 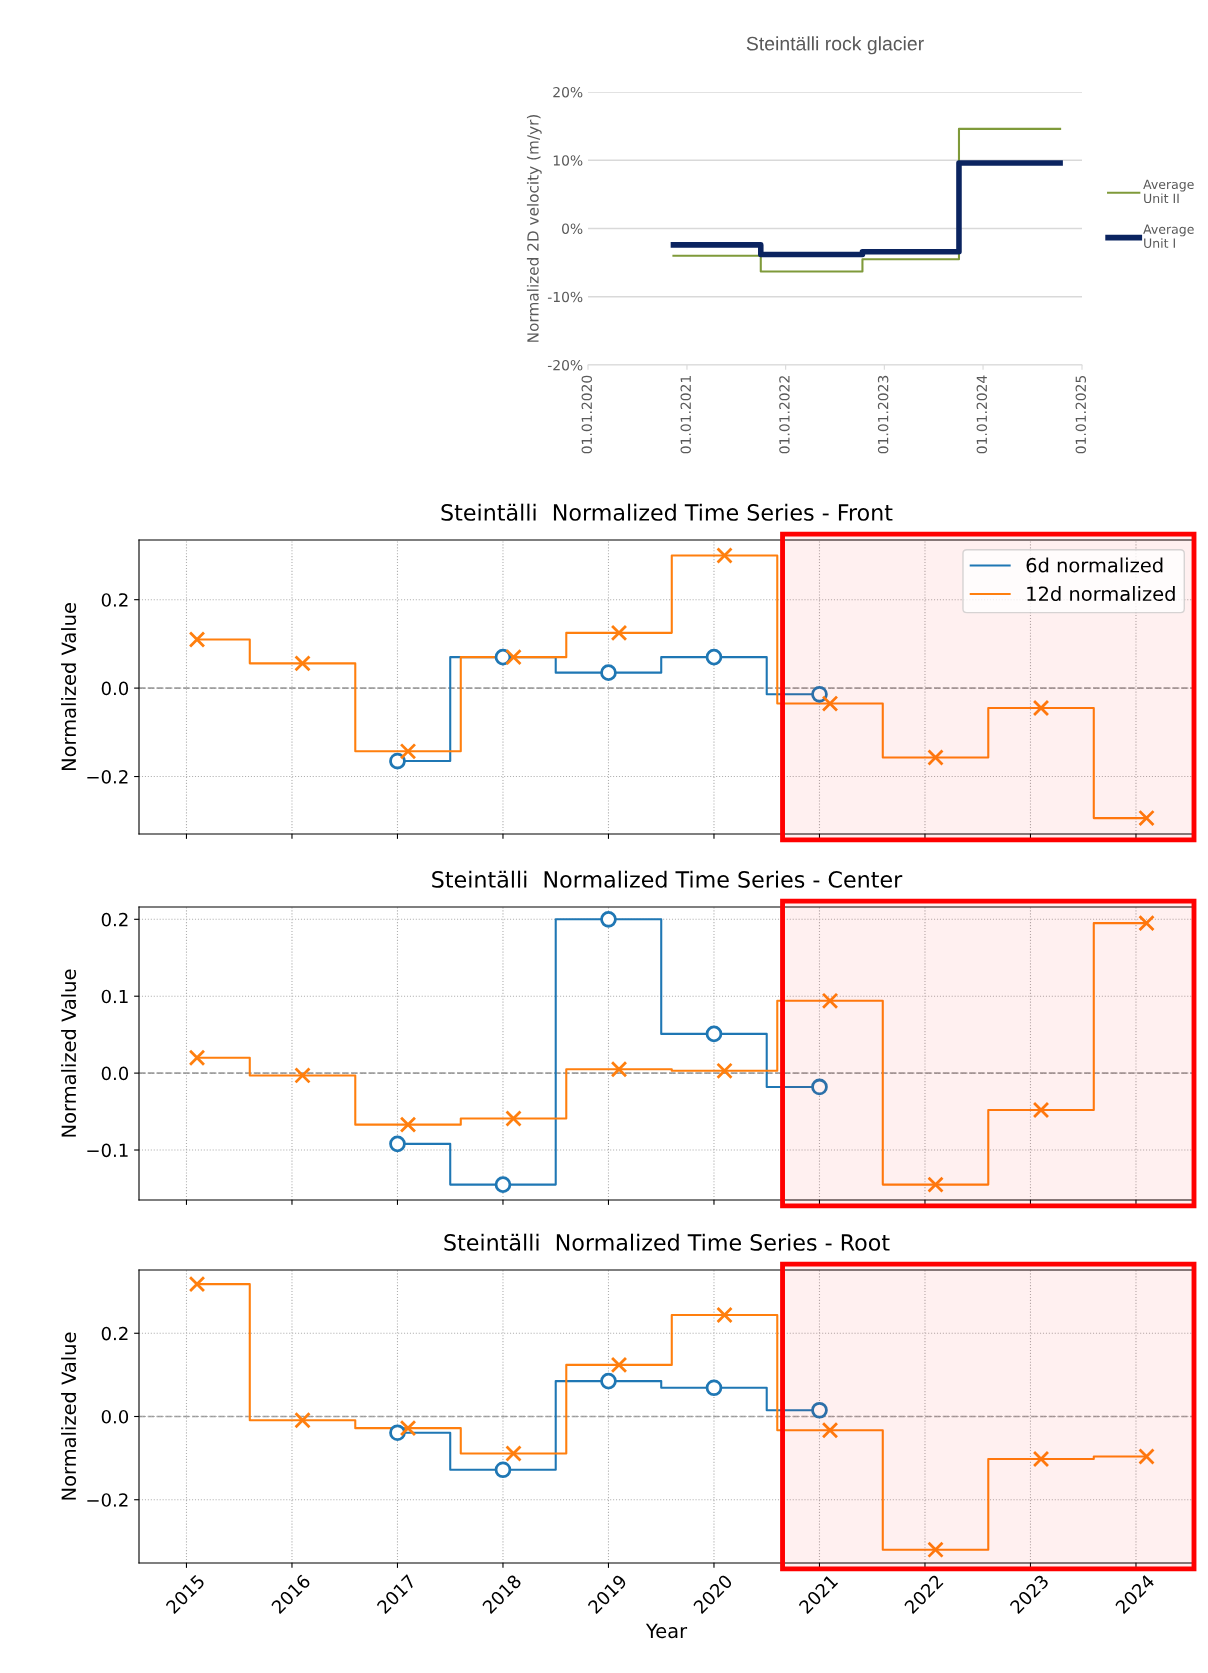 I want to click on legend-label: Average Unit II, so click(x=1168, y=191).